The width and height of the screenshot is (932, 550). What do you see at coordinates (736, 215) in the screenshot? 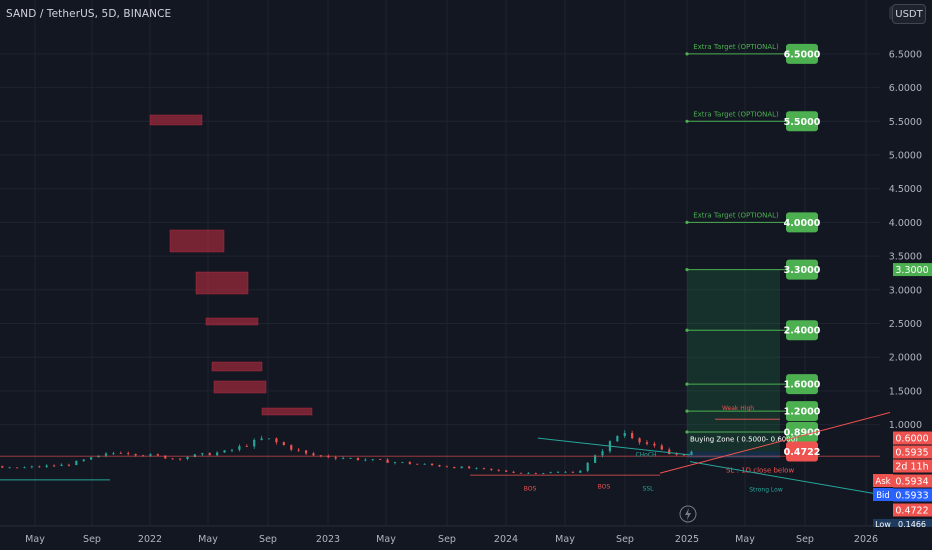
I see `target-note: Extra Target (OPTIONAL)` at bounding box center [736, 215].